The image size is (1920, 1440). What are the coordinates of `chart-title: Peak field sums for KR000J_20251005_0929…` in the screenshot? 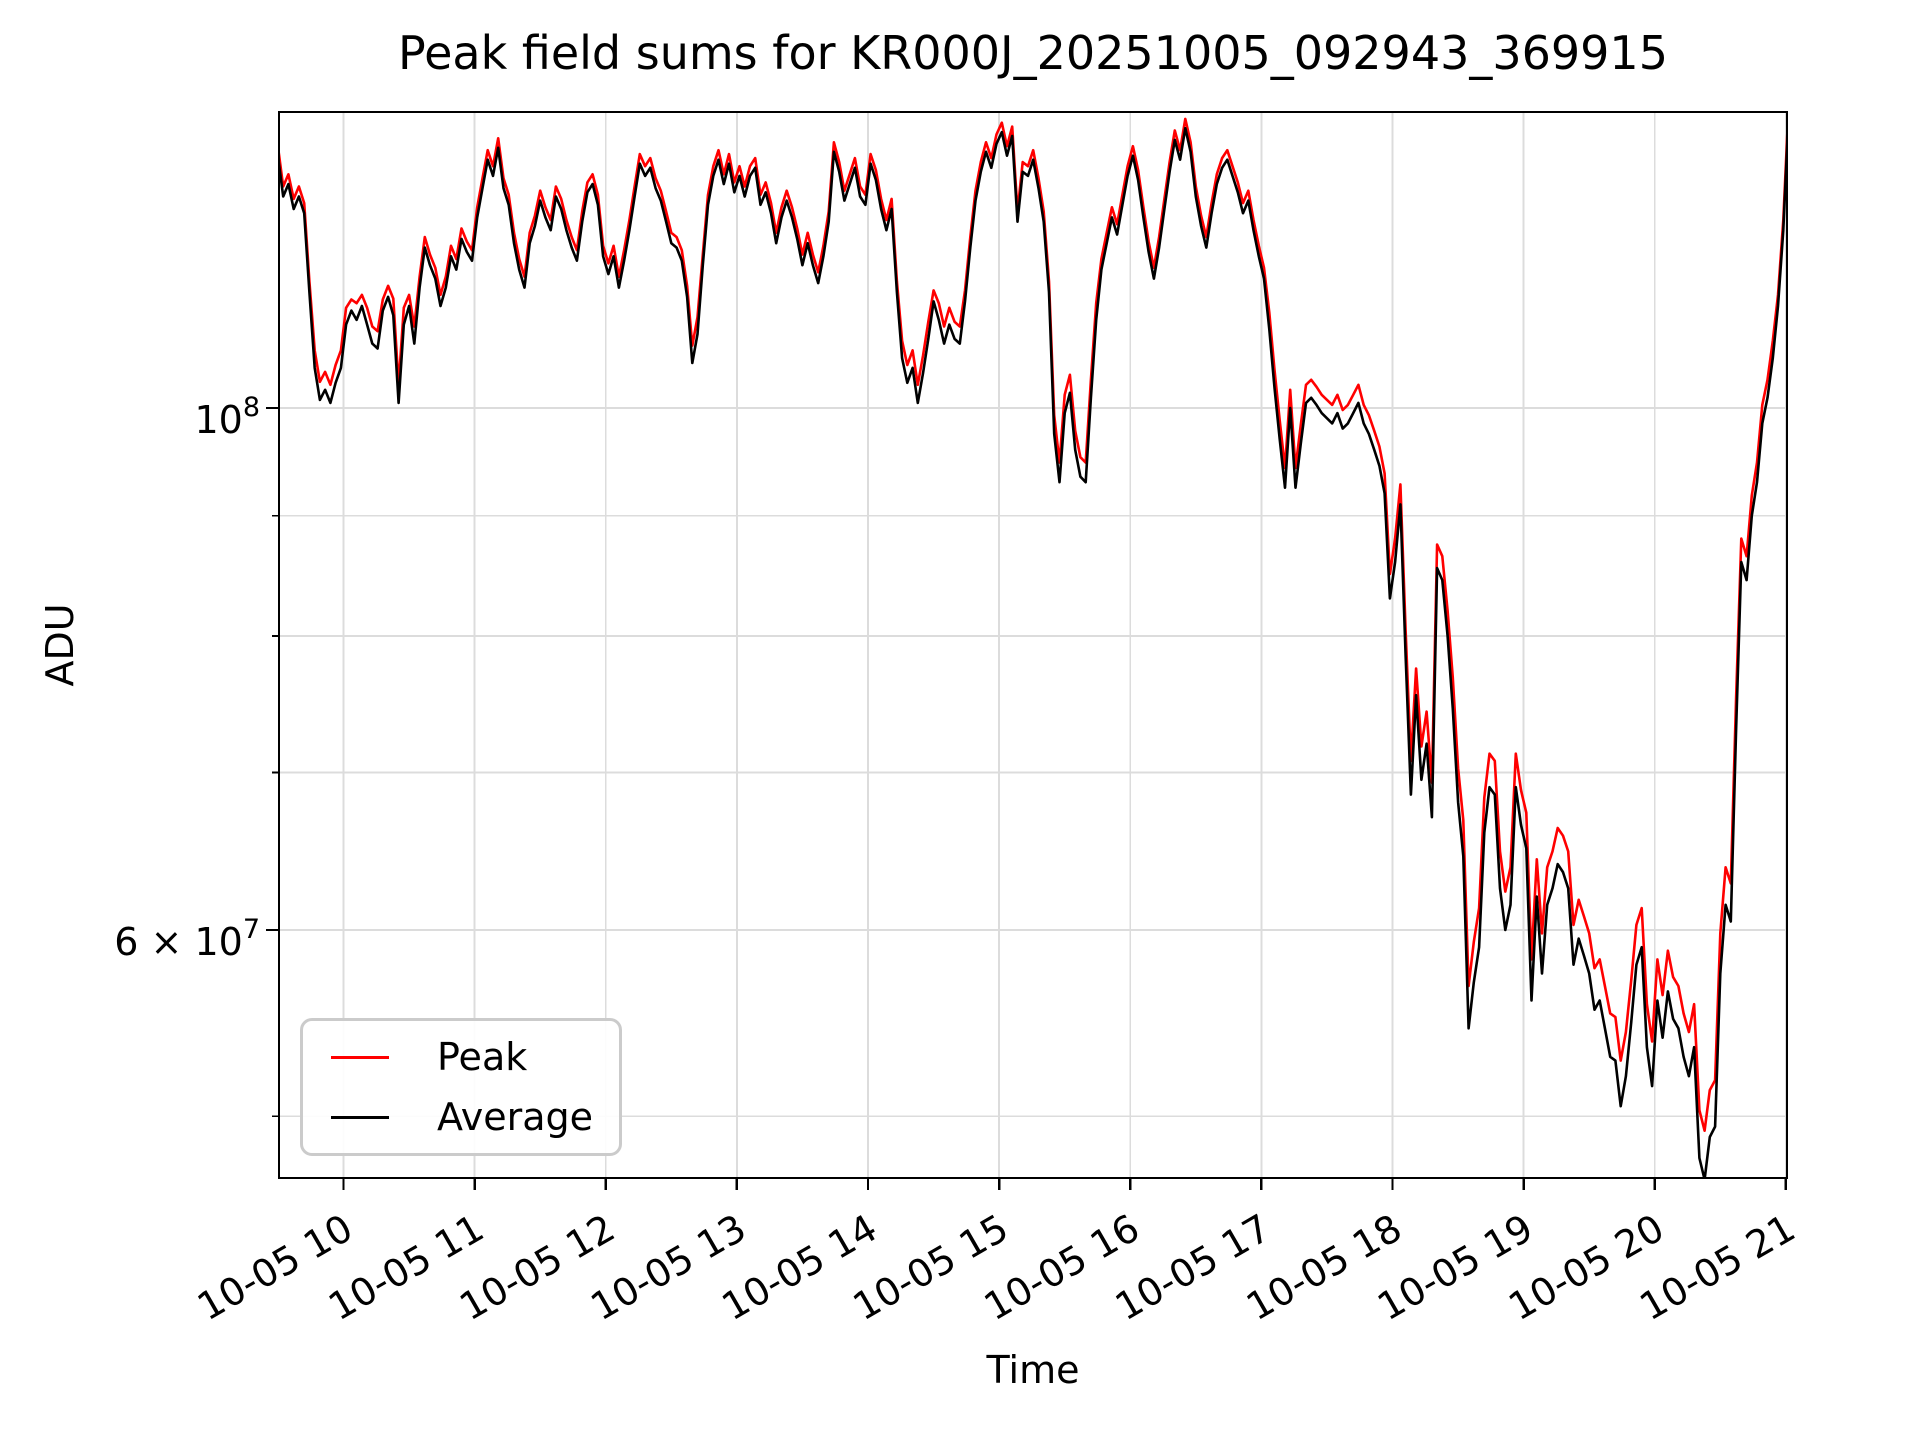 It's located at (1033, 53).